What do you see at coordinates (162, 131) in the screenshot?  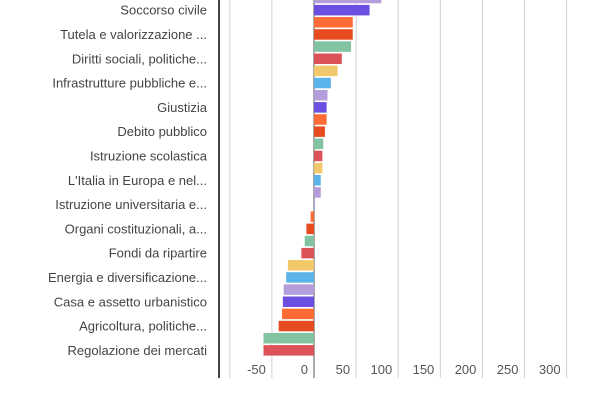 I see `category-label: Debito pubblico` at bounding box center [162, 131].